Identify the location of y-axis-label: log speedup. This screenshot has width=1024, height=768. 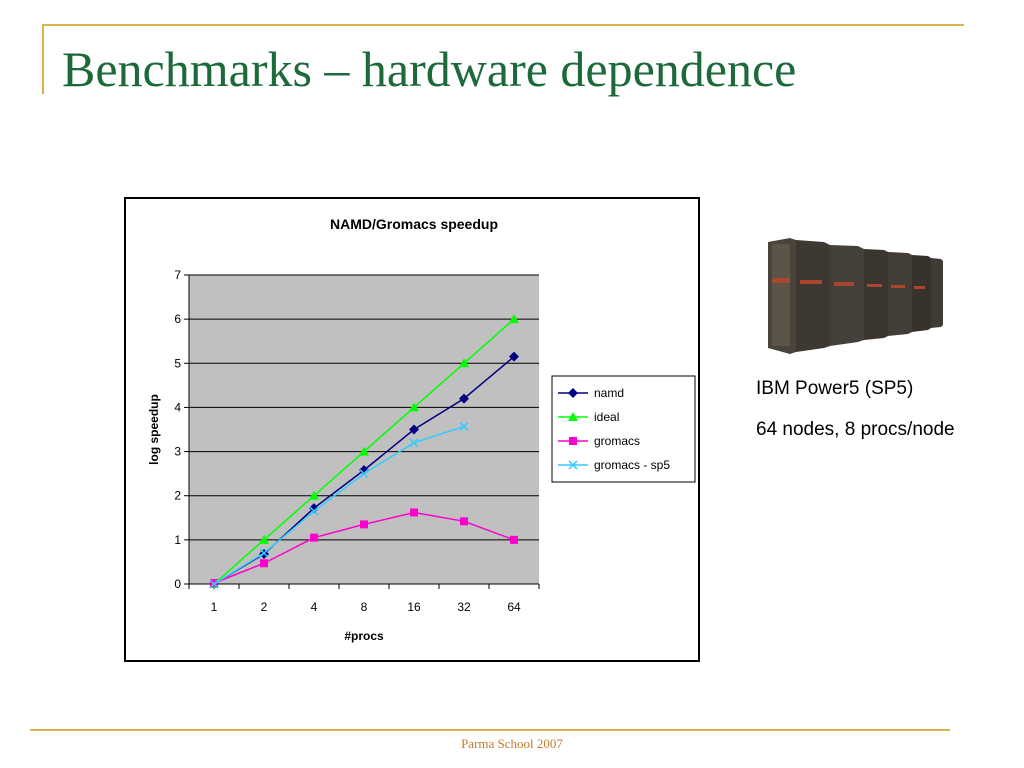
(154, 429).